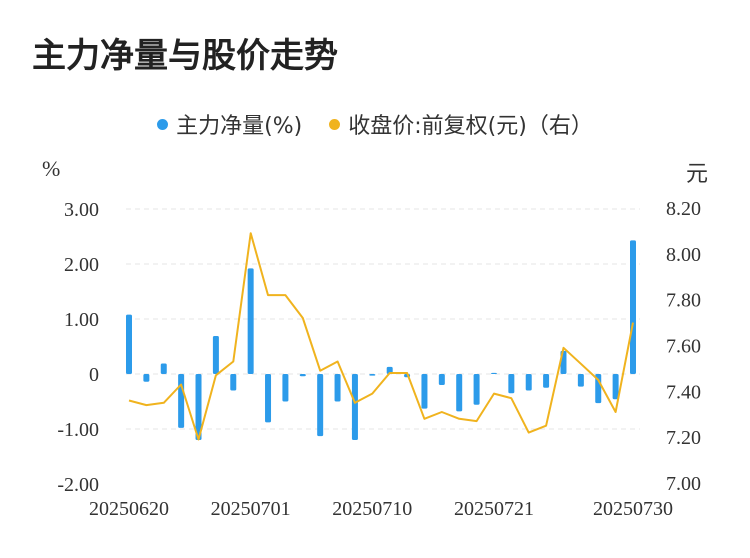 The width and height of the screenshot is (750, 558). What do you see at coordinates (633, 509) in the screenshot?
I see `x-tick-label: 20250730` at bounding box center [633, 509].